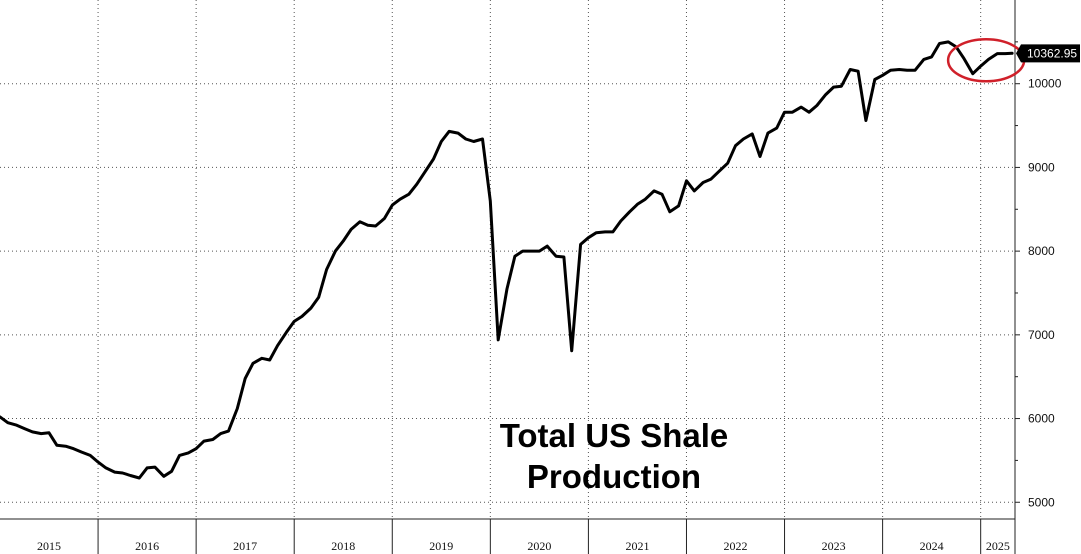  Describe the element at coordinates (343, 546) in the screenshot. I see `x-tick-label: 2018` at that location.